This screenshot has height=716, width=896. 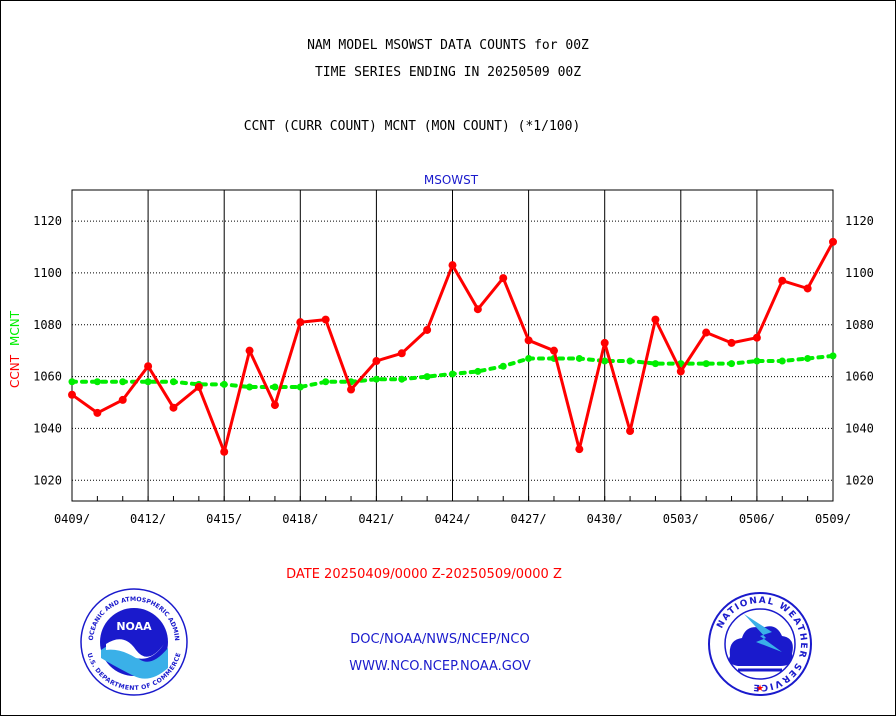 What do you see at coordinates (448, 72) in the screenshot?
I see `chart-title-line2: TIME SERIES ENDING IN 20250509 00Z` at bounding box center [448, 72].